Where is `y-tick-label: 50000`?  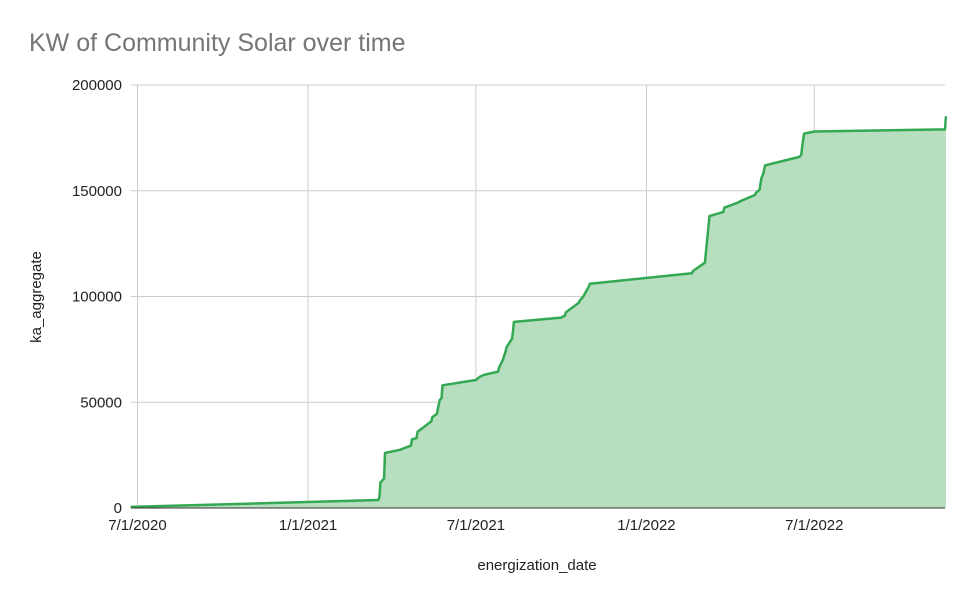 y-tick-label: 50000 is located at coordinates (101, 402).